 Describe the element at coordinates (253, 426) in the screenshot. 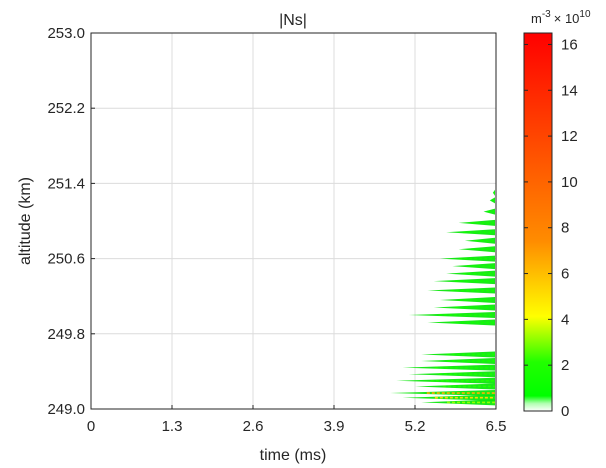

I see `x-tick-label: 2.6` at that location.